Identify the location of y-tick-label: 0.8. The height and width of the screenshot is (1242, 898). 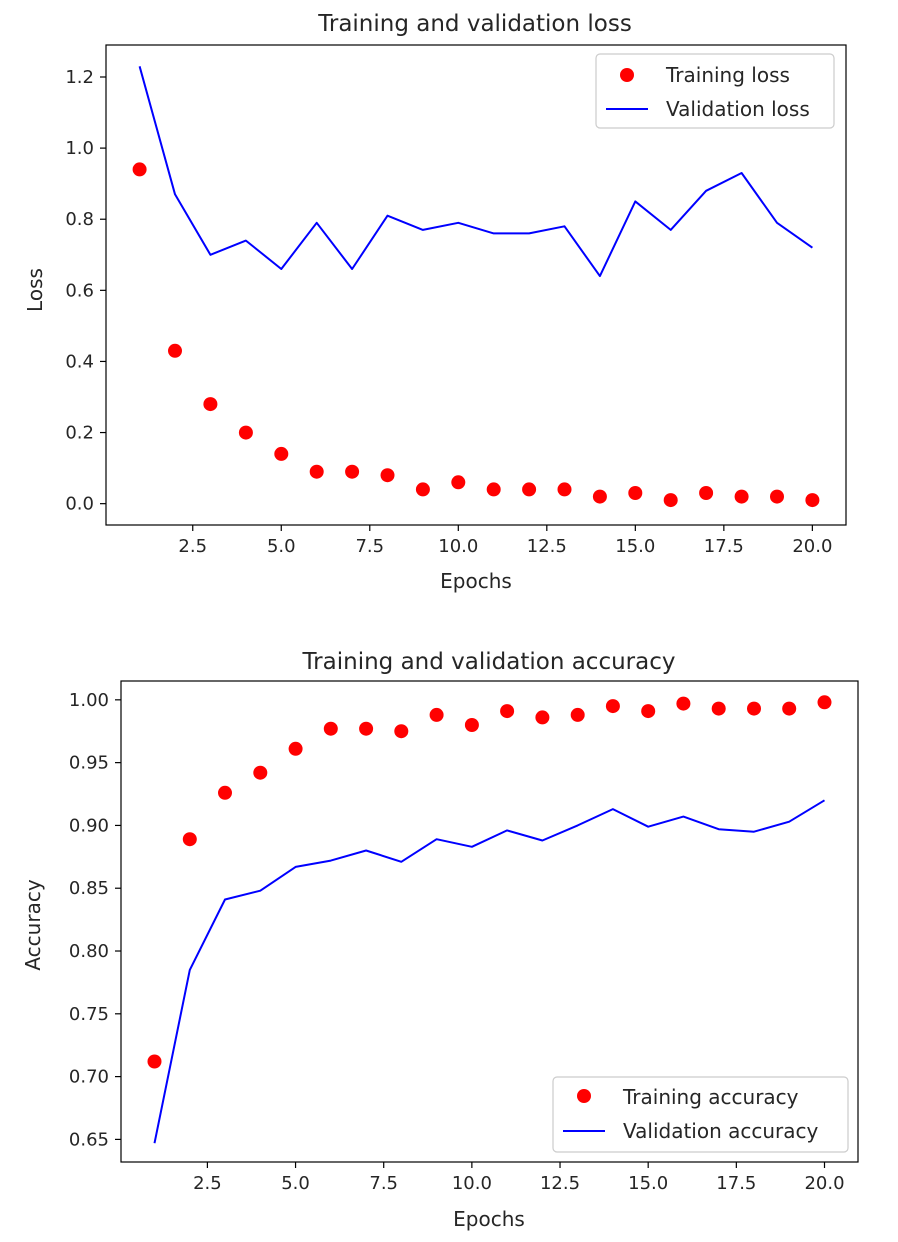
(79, 219).